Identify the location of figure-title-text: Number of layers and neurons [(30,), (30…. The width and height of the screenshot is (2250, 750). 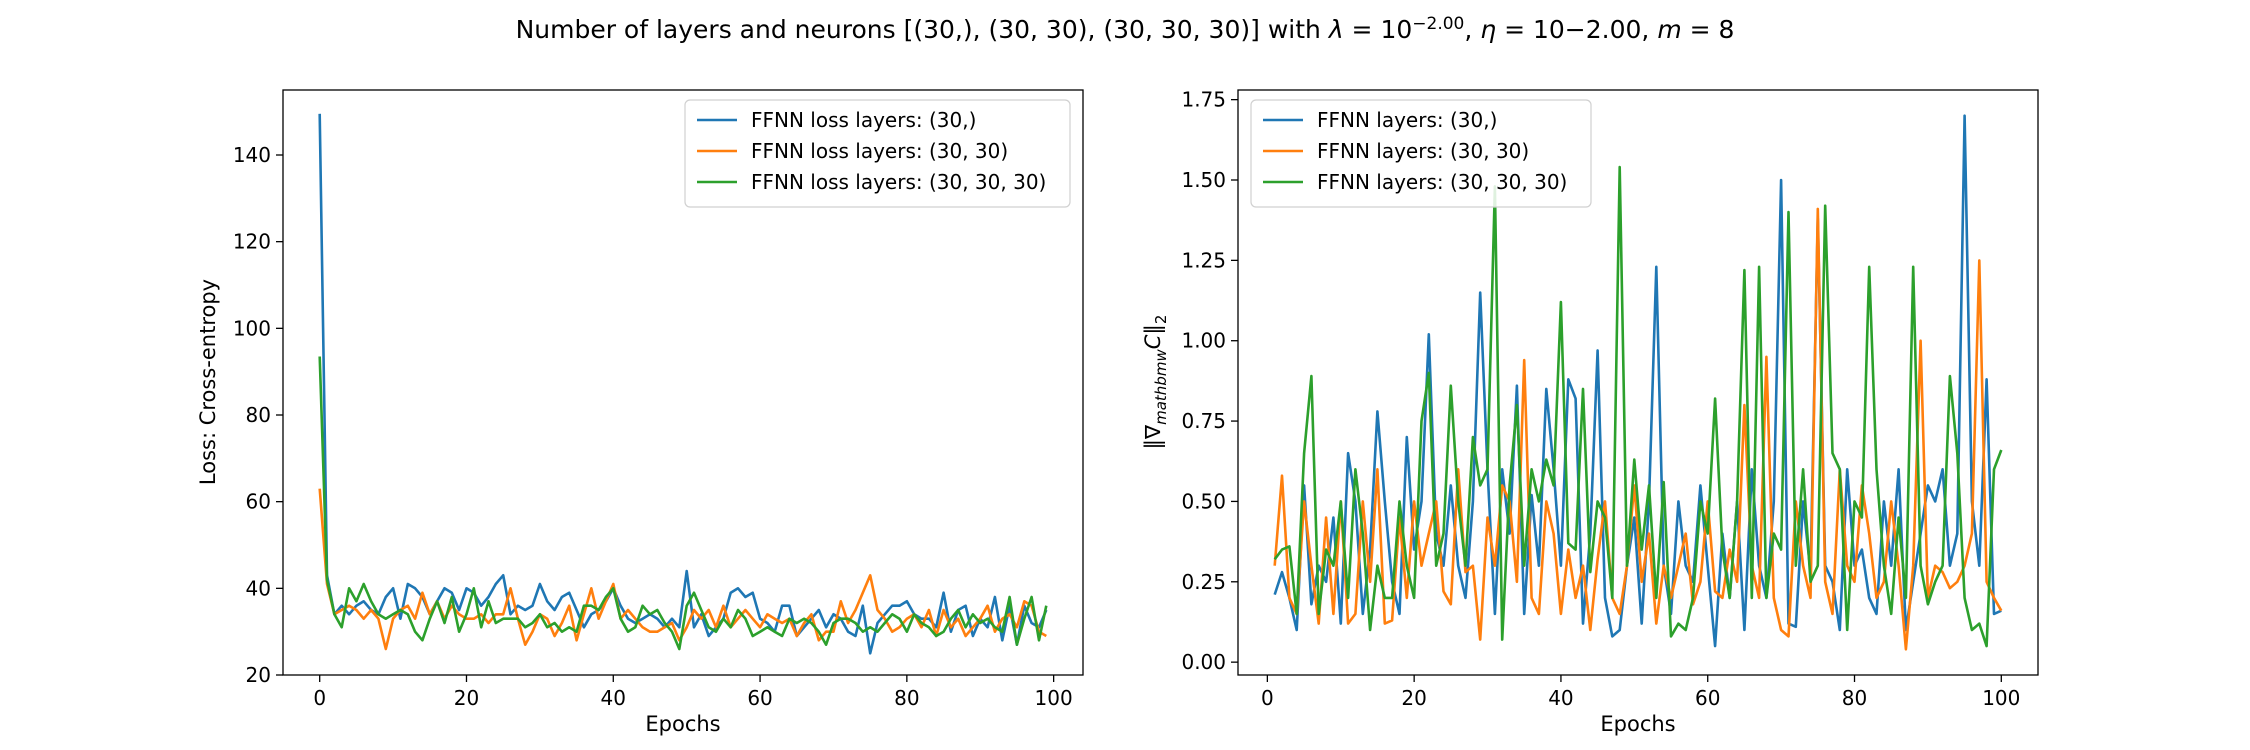
(922, 29).